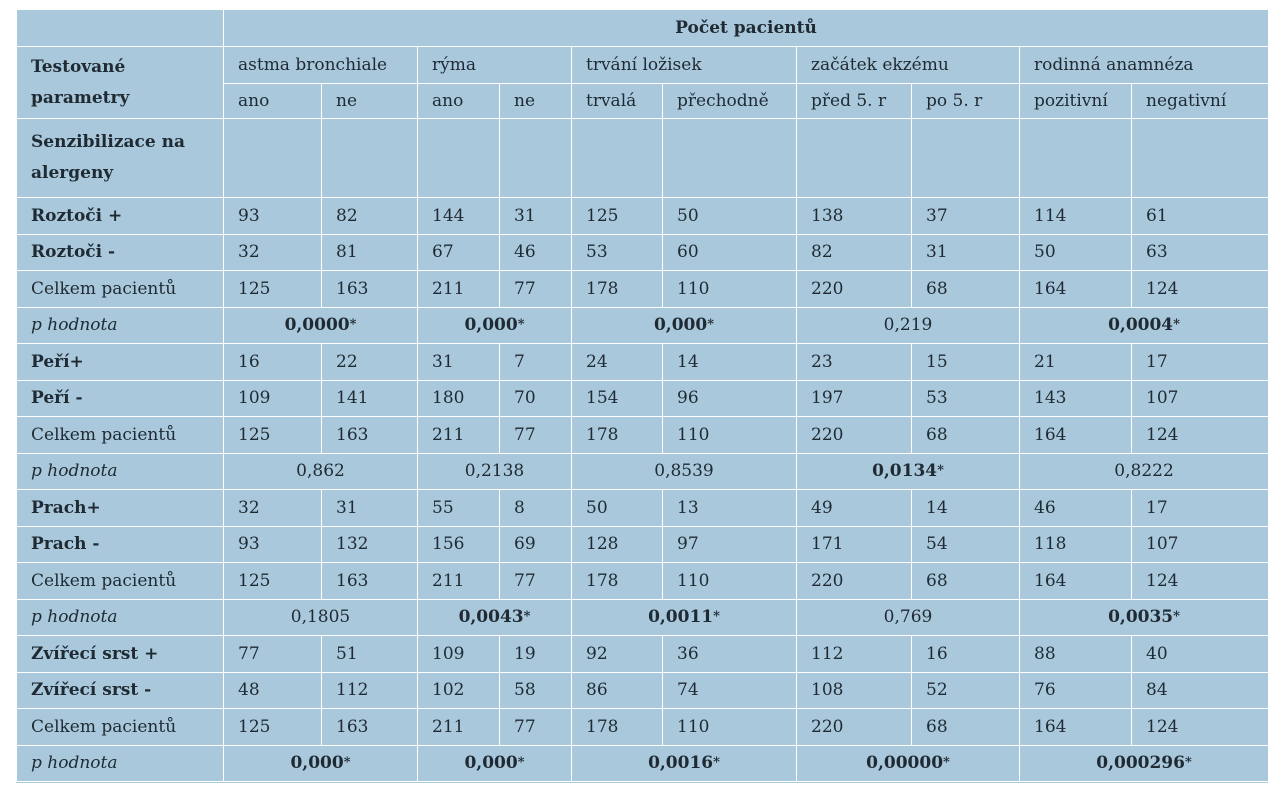 This screenshot has height=800, width=1284. What do you see at coordinates (535, 727) in the screenshot?
I see `value-cell: 77` at bounding box center [535, 727].